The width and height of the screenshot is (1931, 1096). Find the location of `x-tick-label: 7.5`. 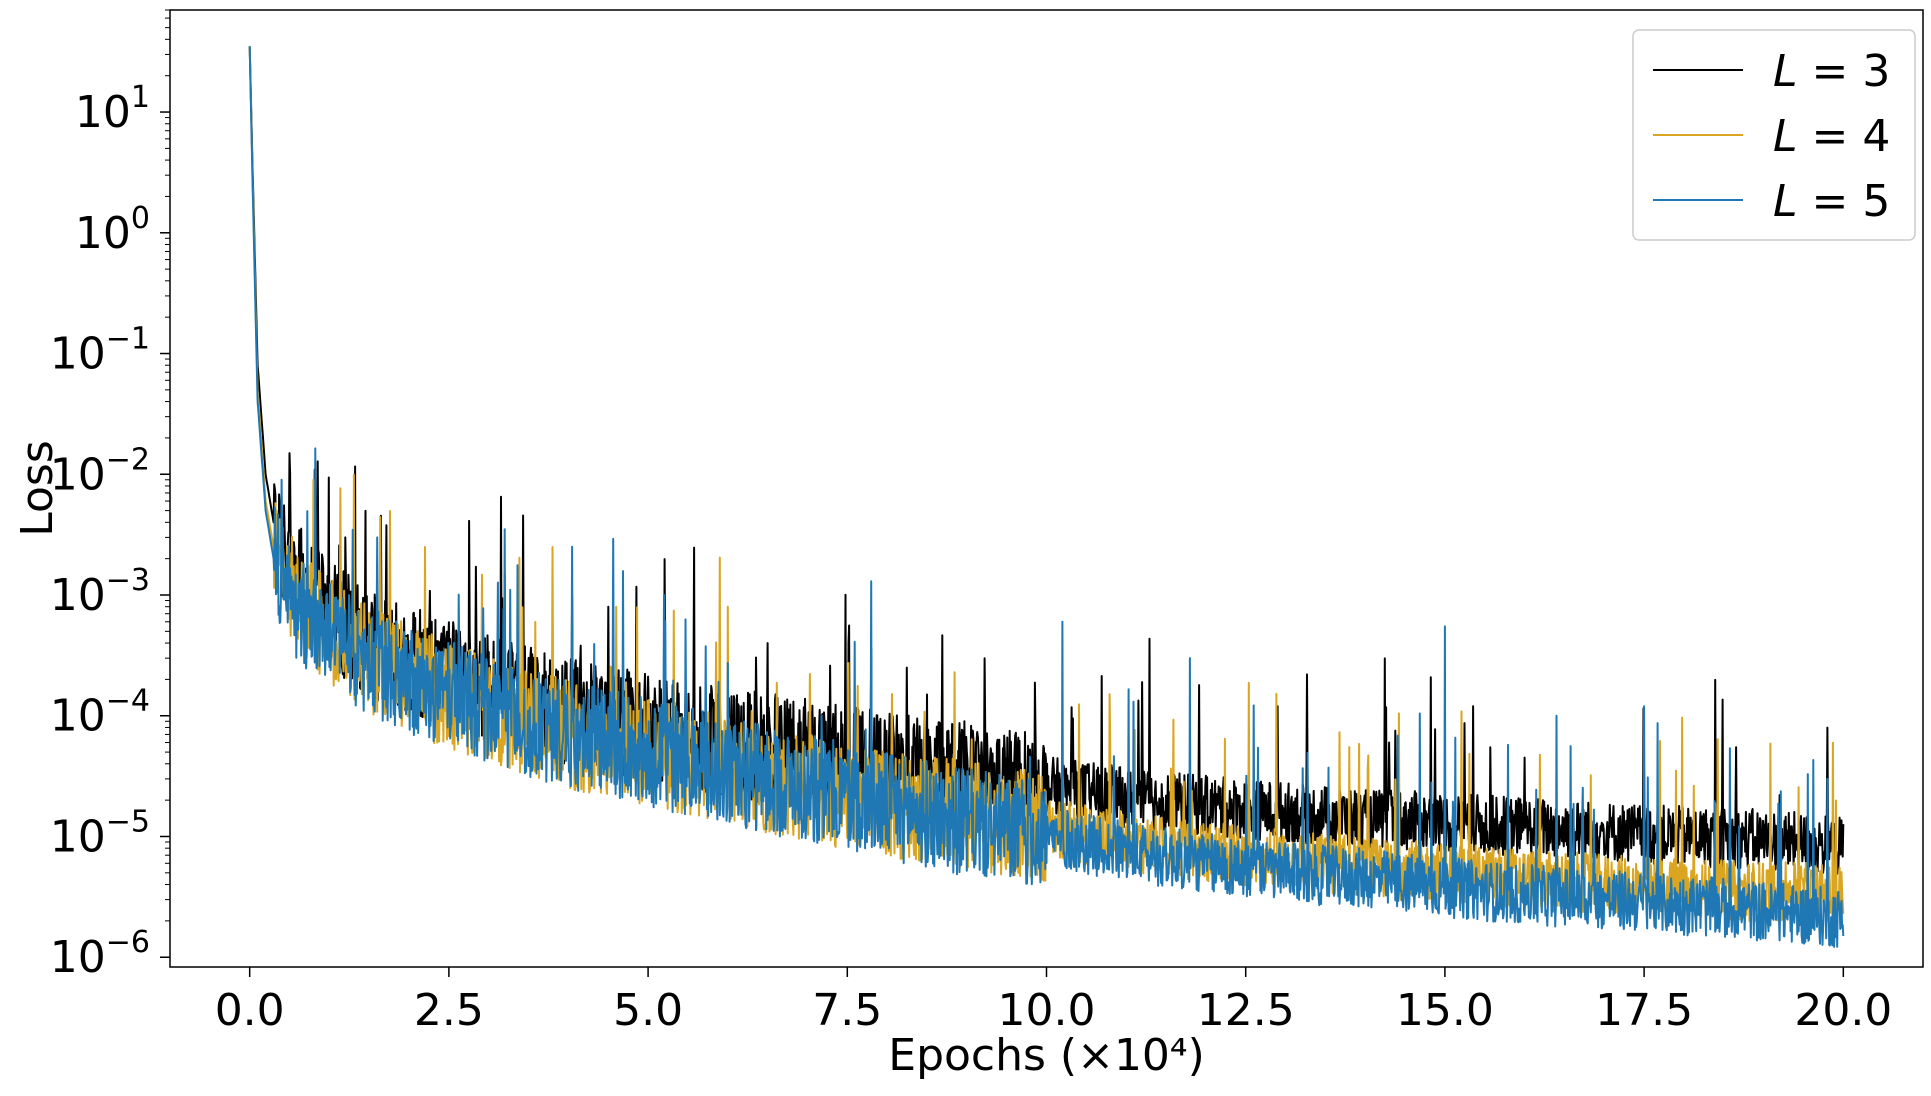

x-tick-label: 7.5 is located at coordinates (847, 1010).